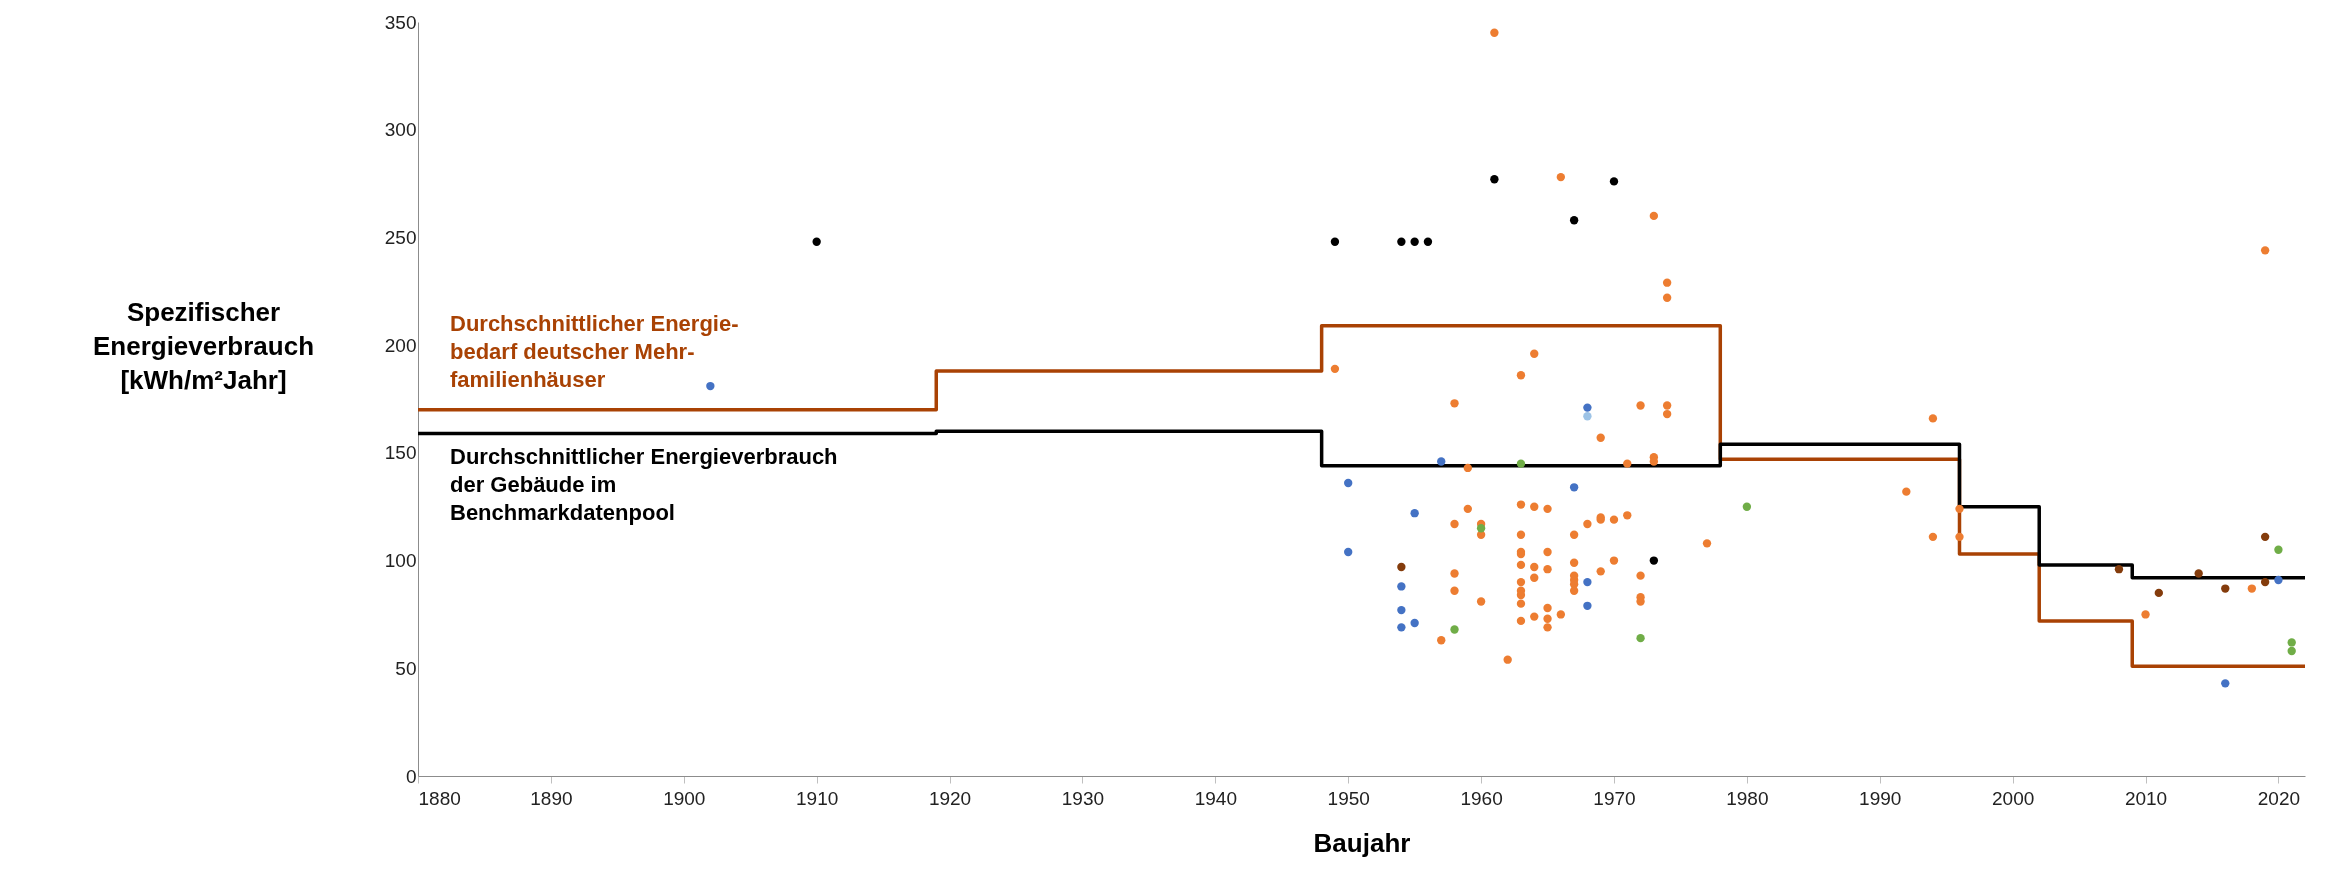  Describe the element at coordinates (594, 351) in the screenshot. I see `series-label: Durchschnittlicher Energie- bedarf deutscher Mehr- familienhäuser` at that location.